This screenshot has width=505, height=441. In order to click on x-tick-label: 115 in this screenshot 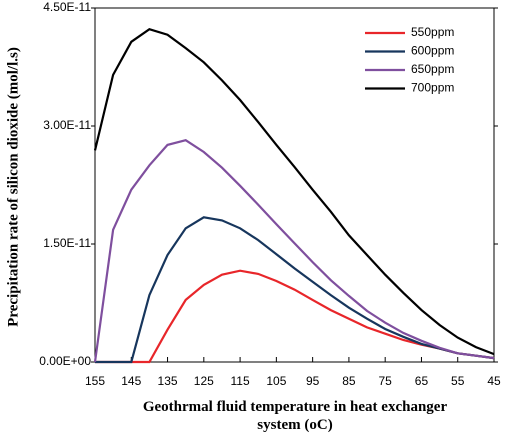, I will do `click(240, 381)`.